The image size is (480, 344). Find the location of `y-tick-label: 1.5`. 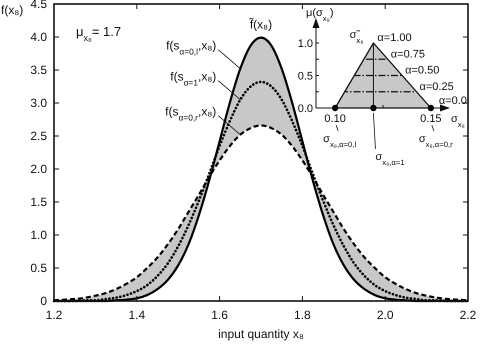

y-tick-label: 1.5 is located at coordinates (39, 202).